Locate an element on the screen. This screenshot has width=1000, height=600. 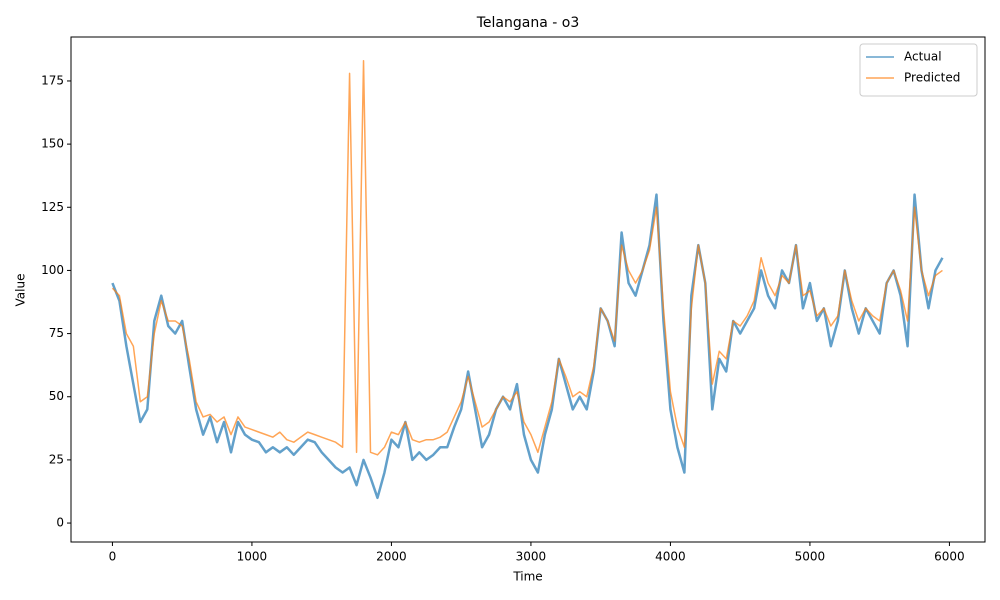
y-tick-label: 100 is located at coordinates (52, 270).